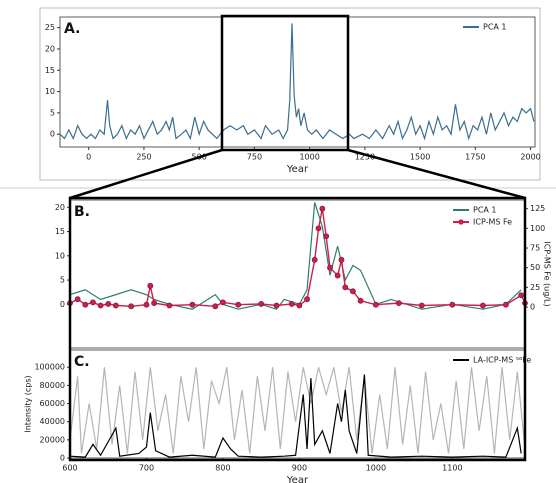  What do you see at coordinates (52, 439) in the screenshot?
I see `y-tick-label: 20000` at bounding box center [52, 439].